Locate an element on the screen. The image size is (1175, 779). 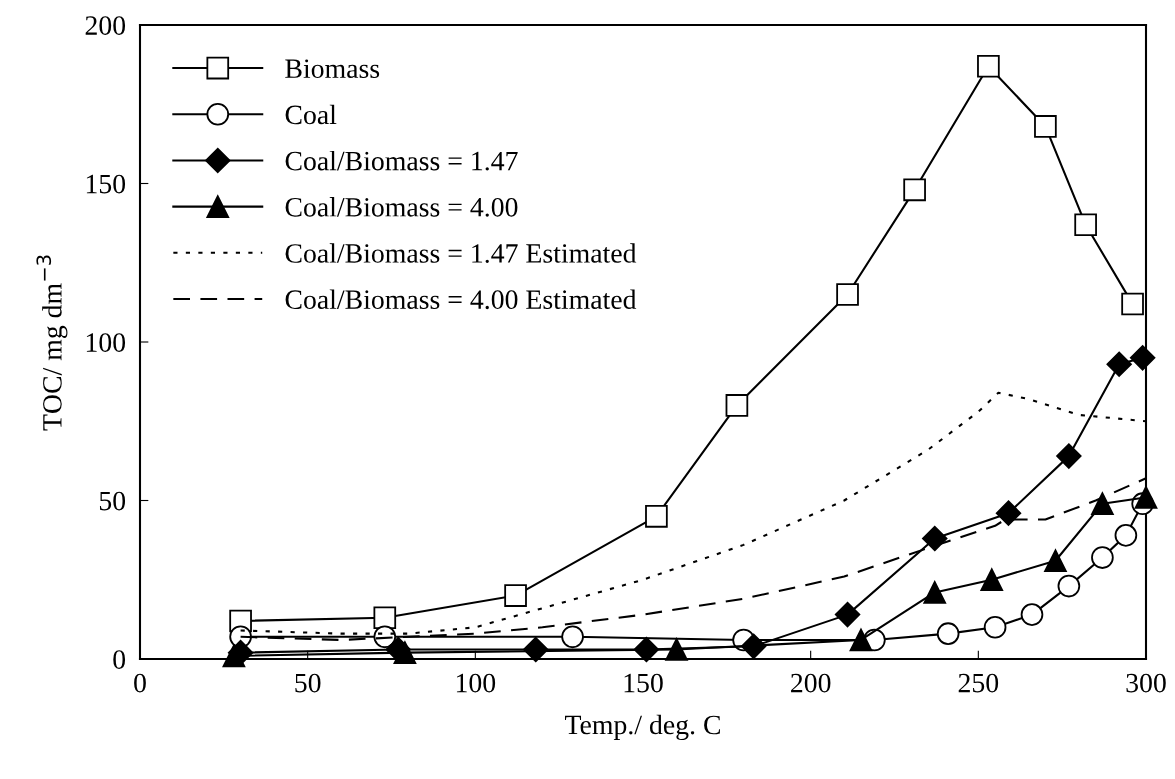
y-tick-label: 0 is located at coordinates (119, 659).